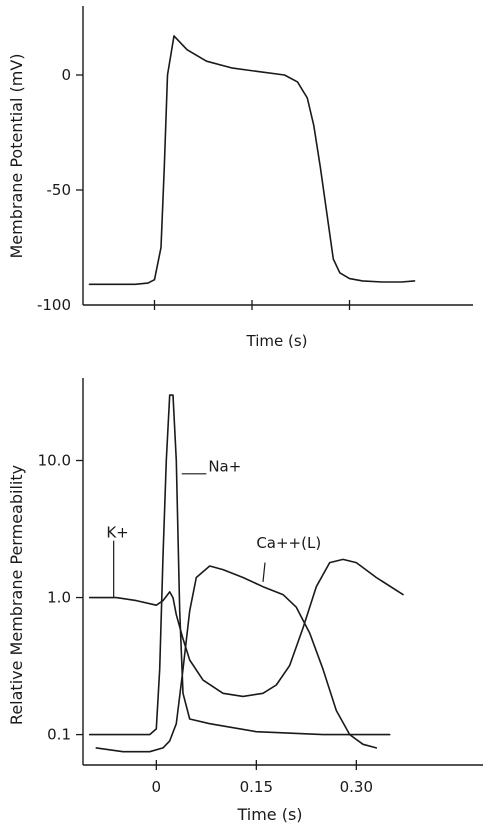  What do you see at coordinates (264, 572) in the screenshot?
I see `annotation-leader` at bounding box center [264, 572].